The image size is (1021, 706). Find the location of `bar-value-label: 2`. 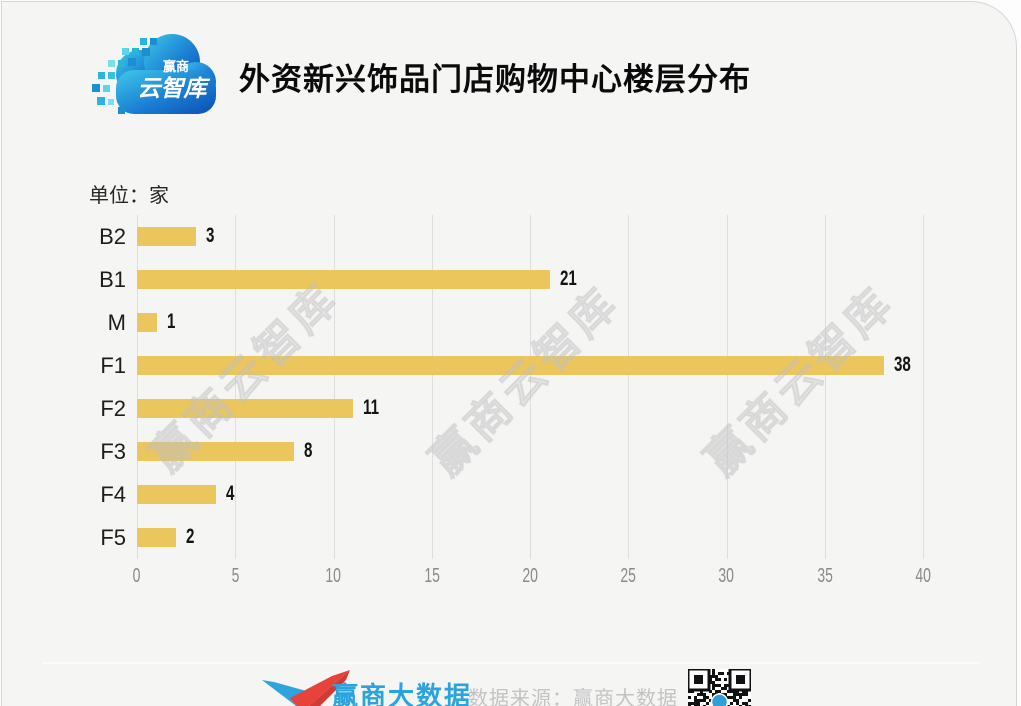

bar-value-label: 2 is located at coordinates (190, 536).